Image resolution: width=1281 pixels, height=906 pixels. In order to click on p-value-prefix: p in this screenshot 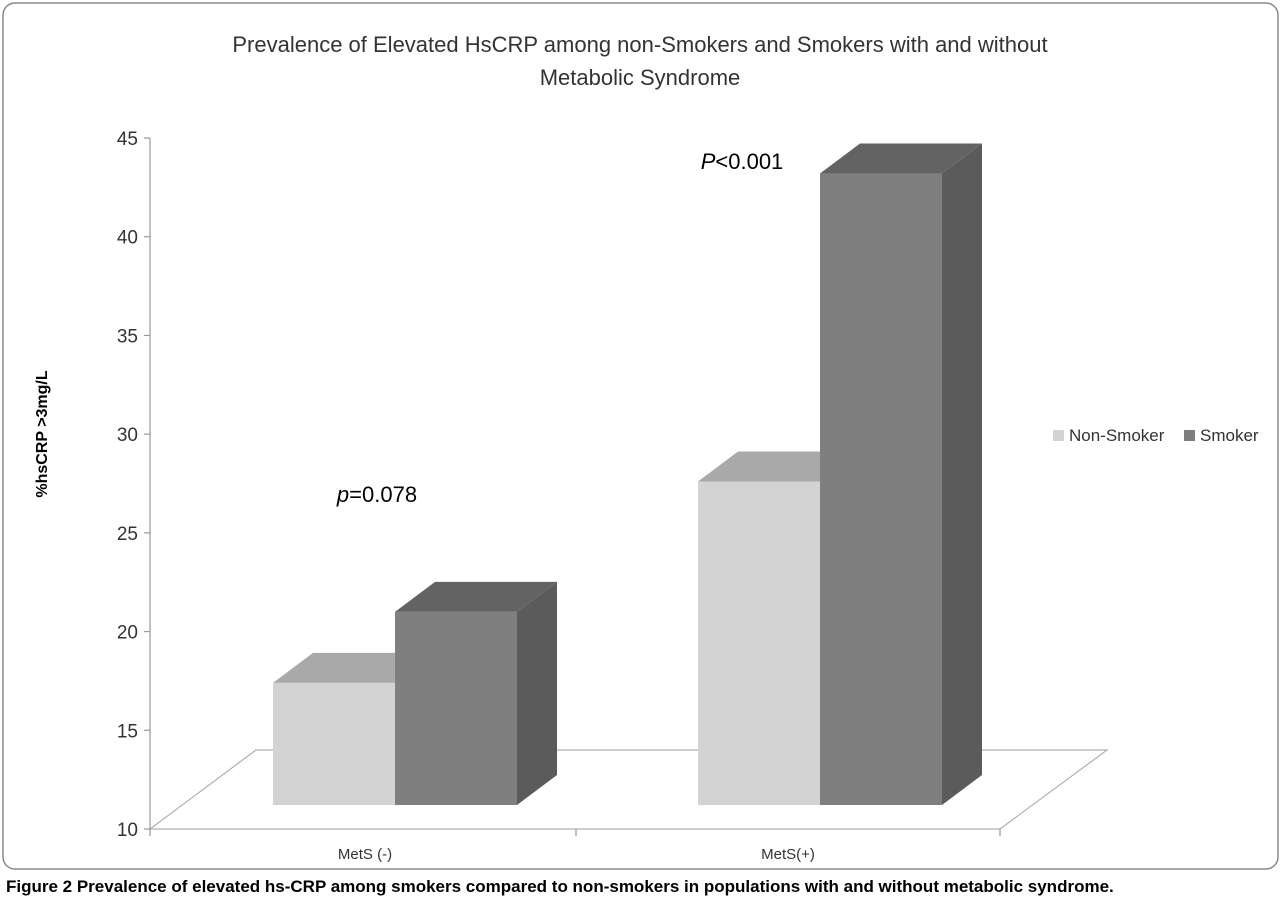, I will do `click(342, 494)`.